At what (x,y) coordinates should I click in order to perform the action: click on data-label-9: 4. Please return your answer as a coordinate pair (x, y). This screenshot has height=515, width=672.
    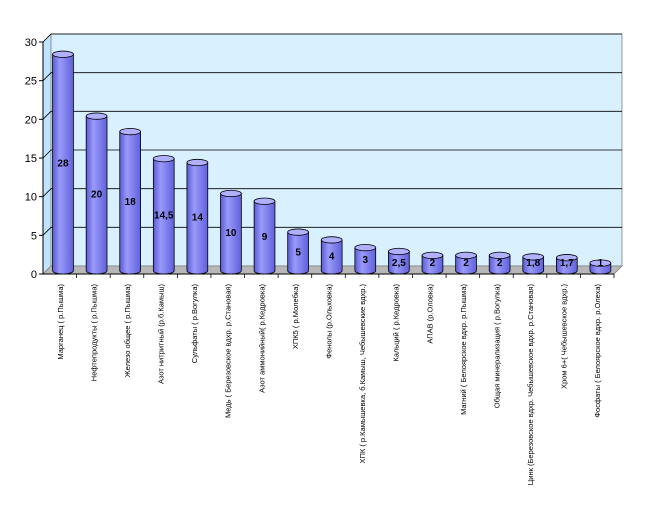
    Looking at the image, I should click on (332, 256).